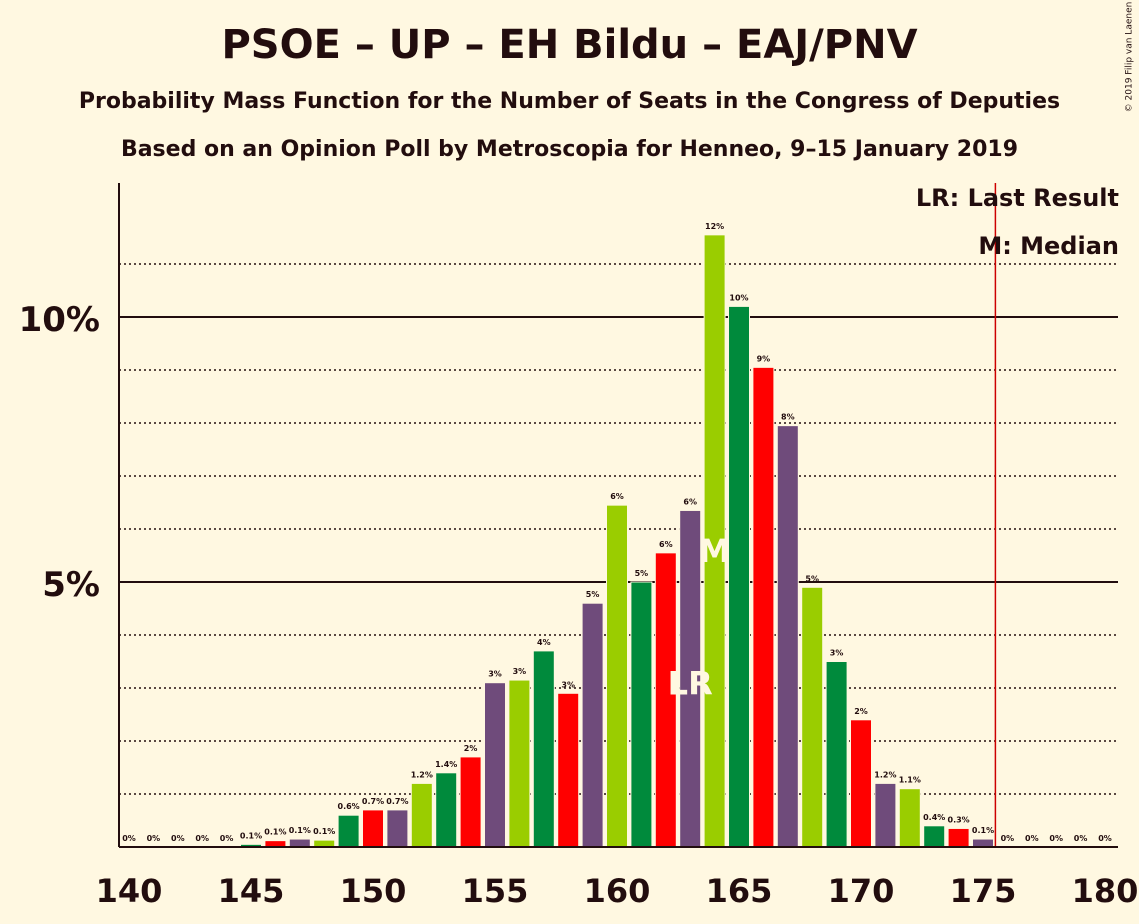 The image size is (1139, 924). Describe the element at coordinates (251, 891) in the screenshot. I see `x-tick-label: 145` at that location.